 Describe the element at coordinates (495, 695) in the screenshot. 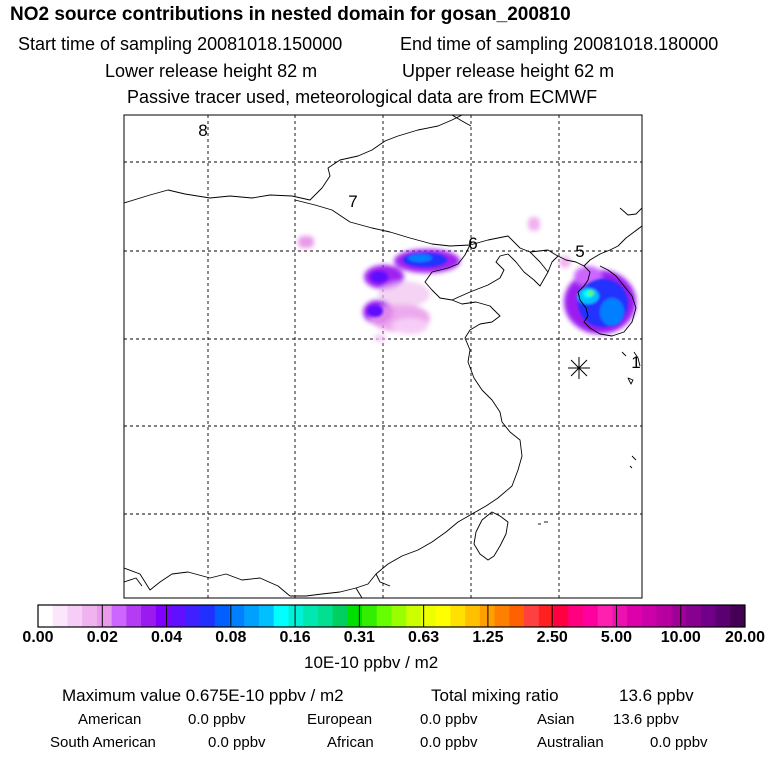

I see `total-mixing-label: Total mixing ratio` at that location.